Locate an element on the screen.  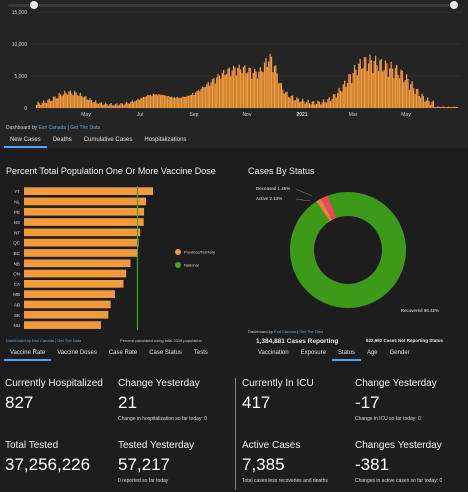
range-slider-handle-right is located at coordinates (454, 5).